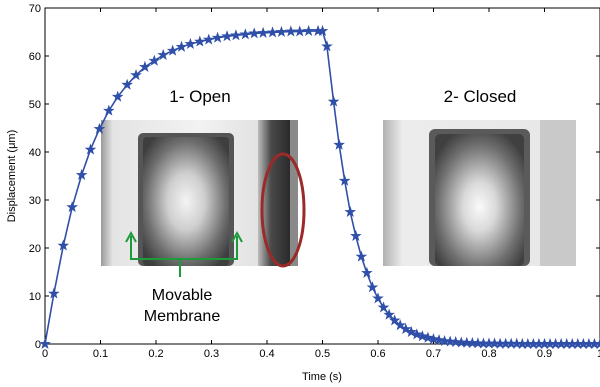 The width and height of the screenshot is (600, 387). What do you see at coordinates (480, 96) in the screenshot?
I see `closed-state-title: 2- Closed` at bounding box center [480, 96].